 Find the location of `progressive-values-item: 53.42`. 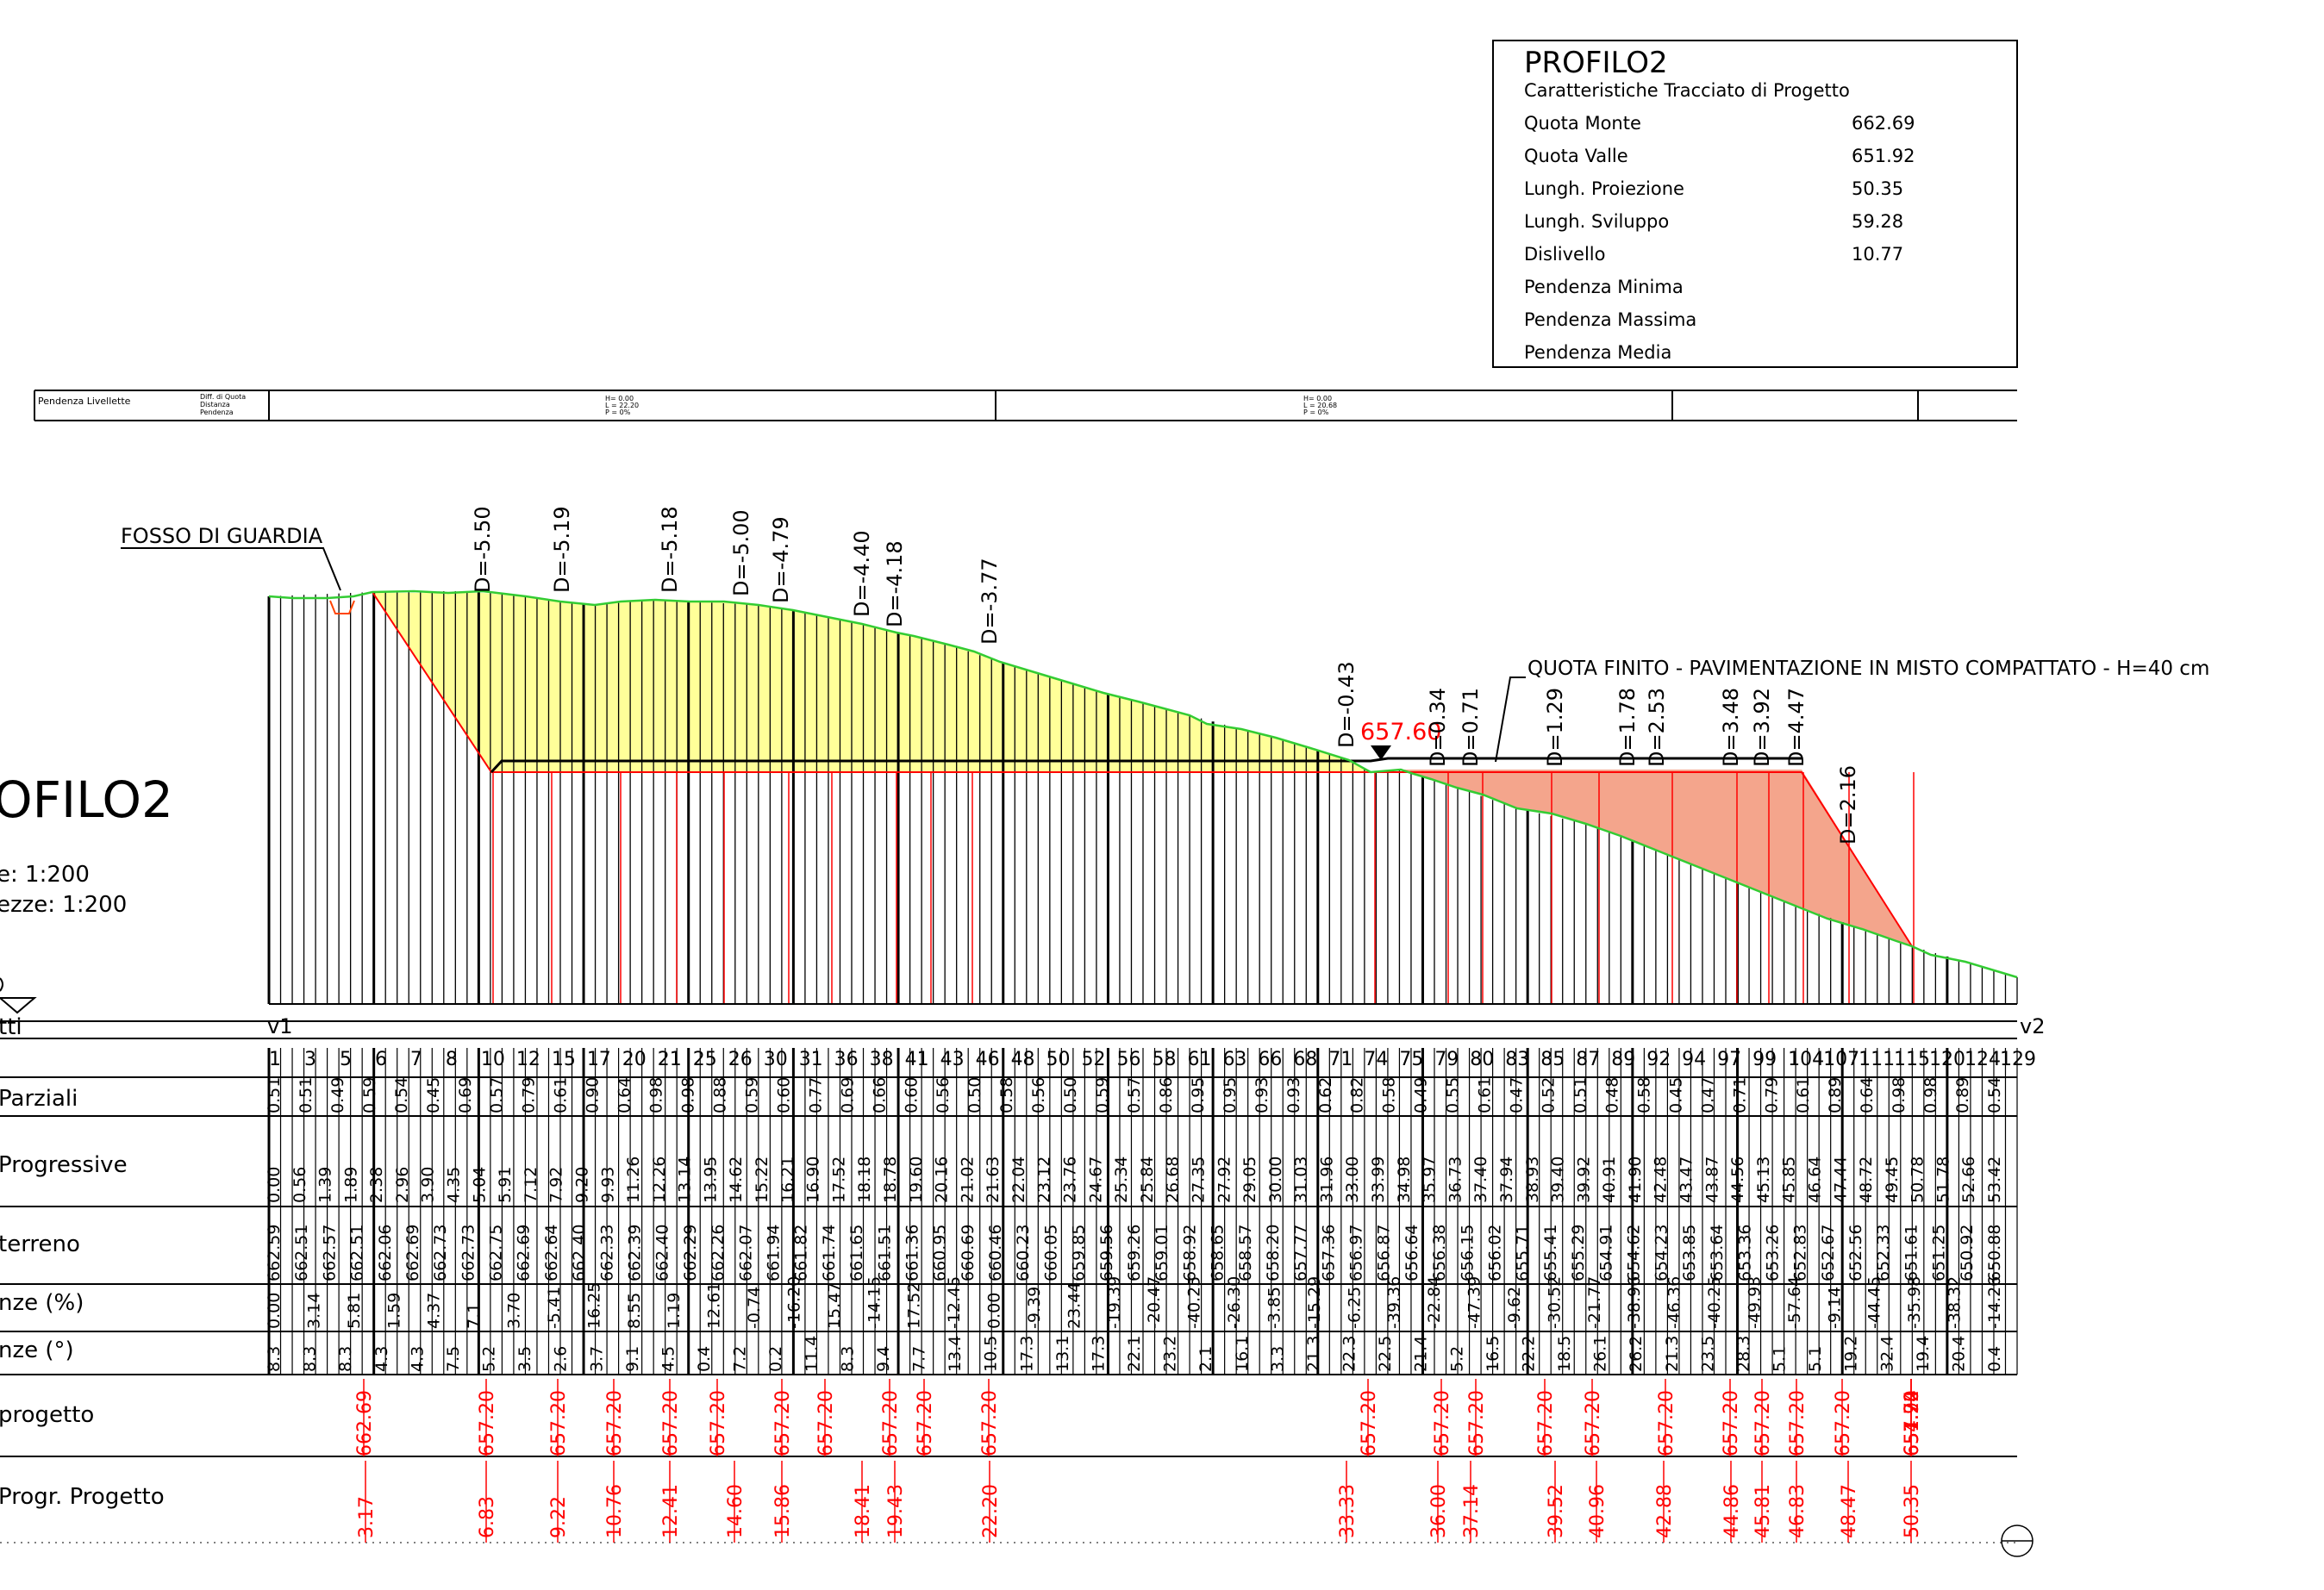

progressive-values-item: 53.42 is located at coordinates (1994, 1180).